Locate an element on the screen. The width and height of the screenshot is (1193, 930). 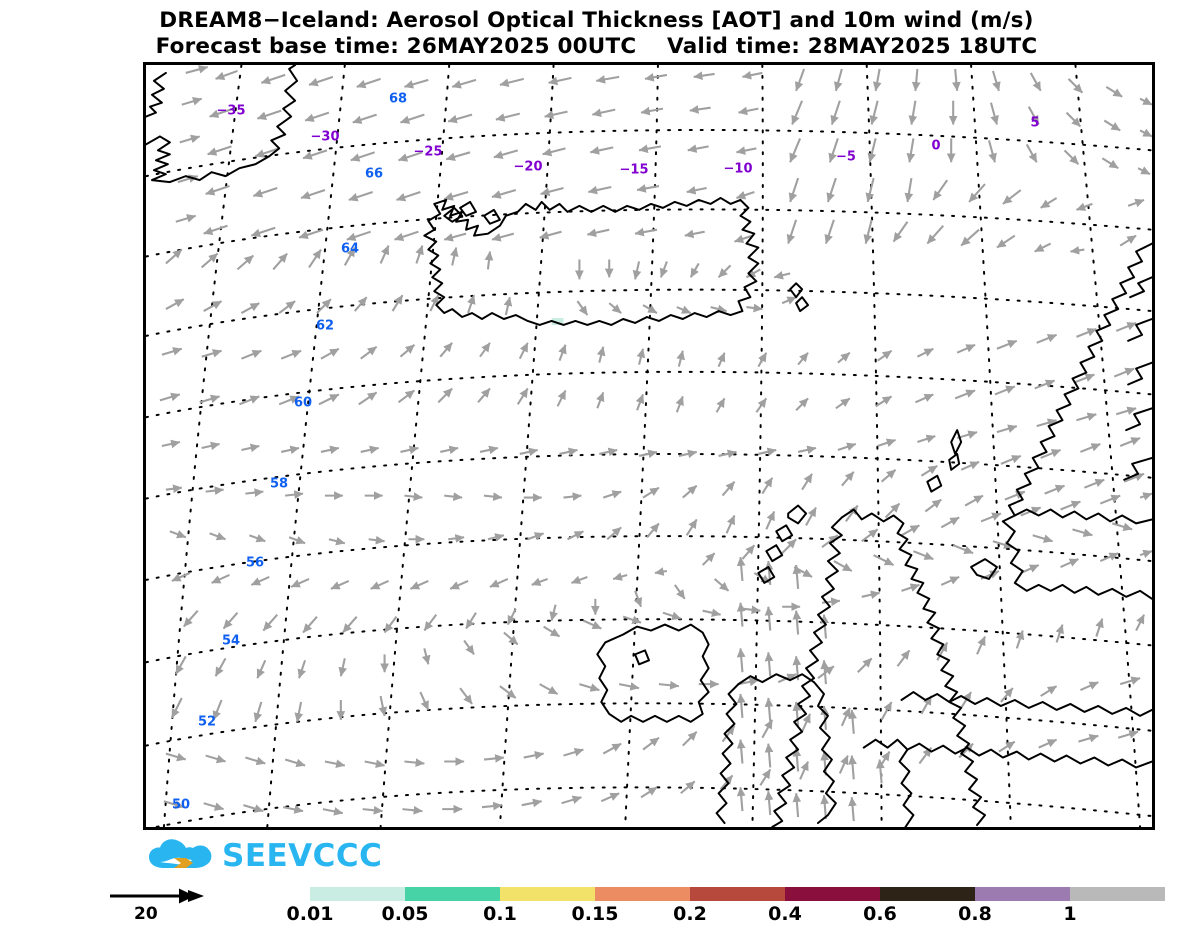
aot-colorbar is located at coordinates (690, 894).